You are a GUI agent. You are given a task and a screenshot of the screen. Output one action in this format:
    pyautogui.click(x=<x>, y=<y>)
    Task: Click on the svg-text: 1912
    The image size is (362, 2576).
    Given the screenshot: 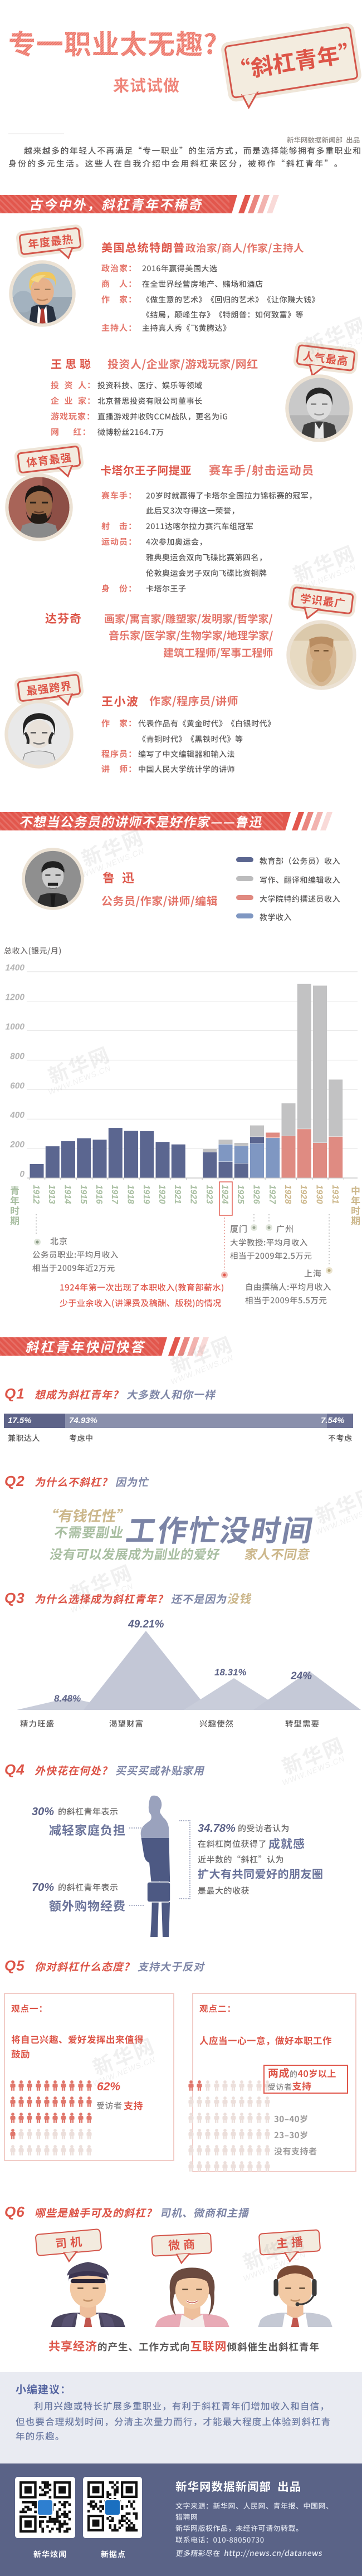 What is the action you would take?
    pyautogui.click(x=36, y=1194)
    